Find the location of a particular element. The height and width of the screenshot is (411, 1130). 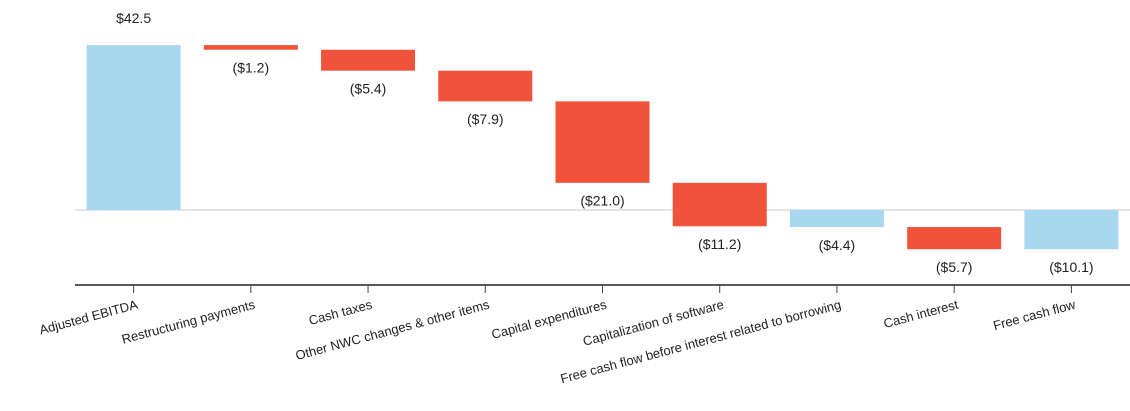

data-label: $42.5 is located at coordinates (133, 18).